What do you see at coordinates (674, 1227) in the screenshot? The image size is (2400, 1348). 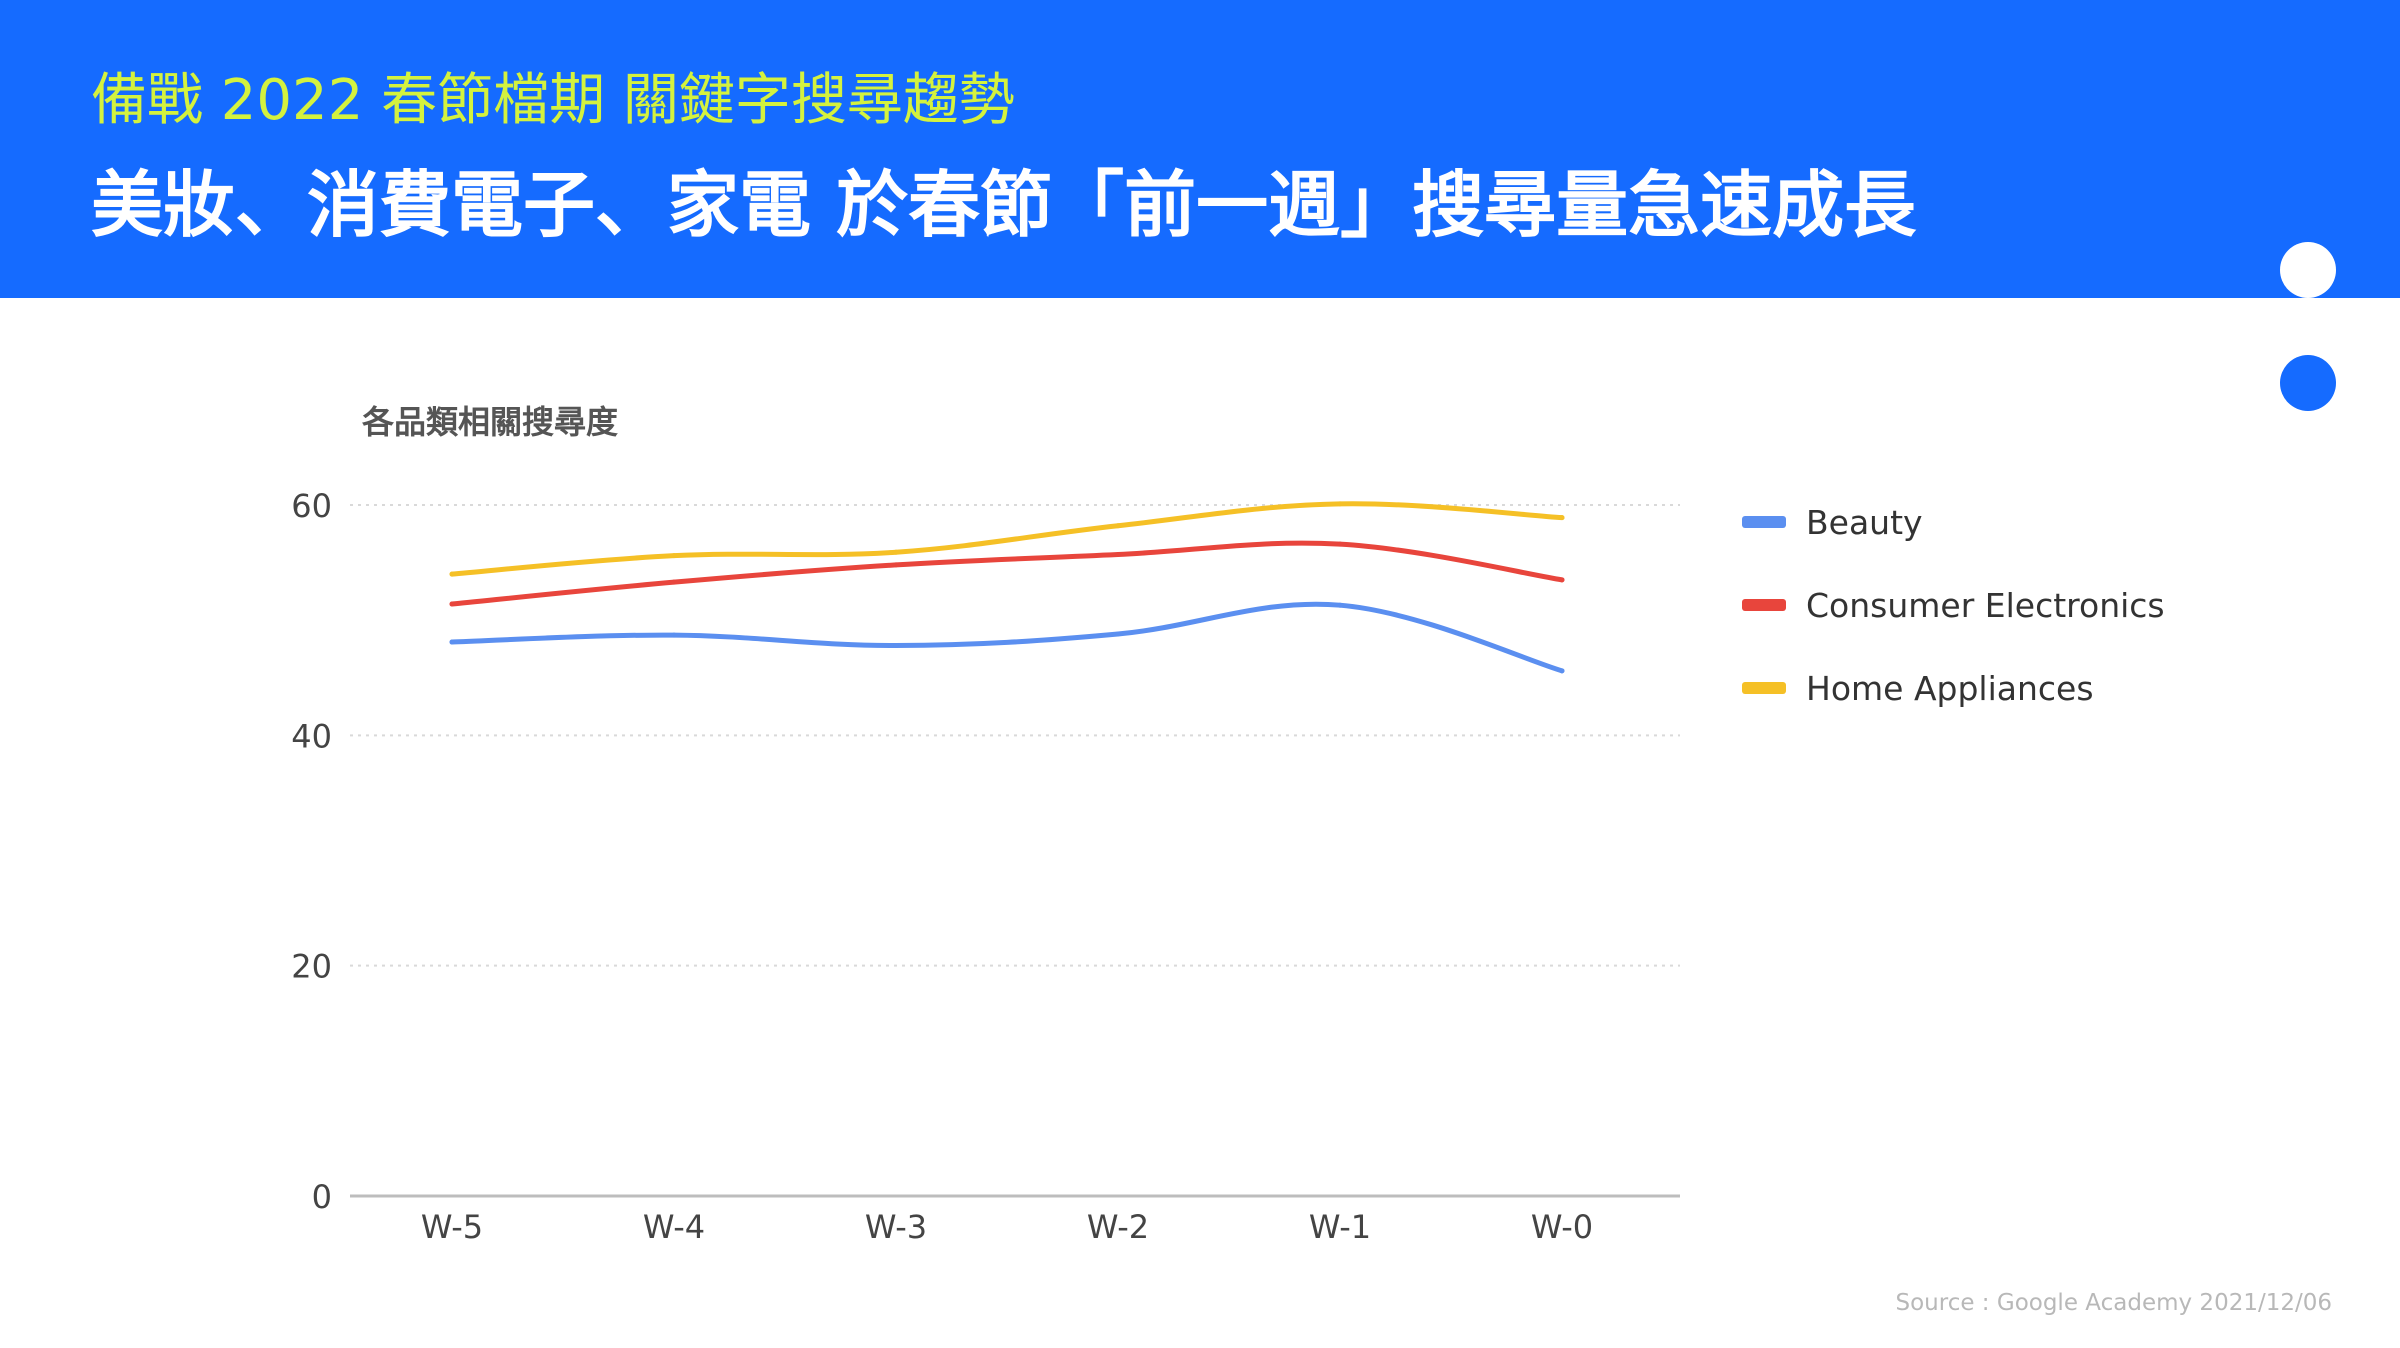 I see `x-tick-label: W-4` at bounding box center [674, 1227].